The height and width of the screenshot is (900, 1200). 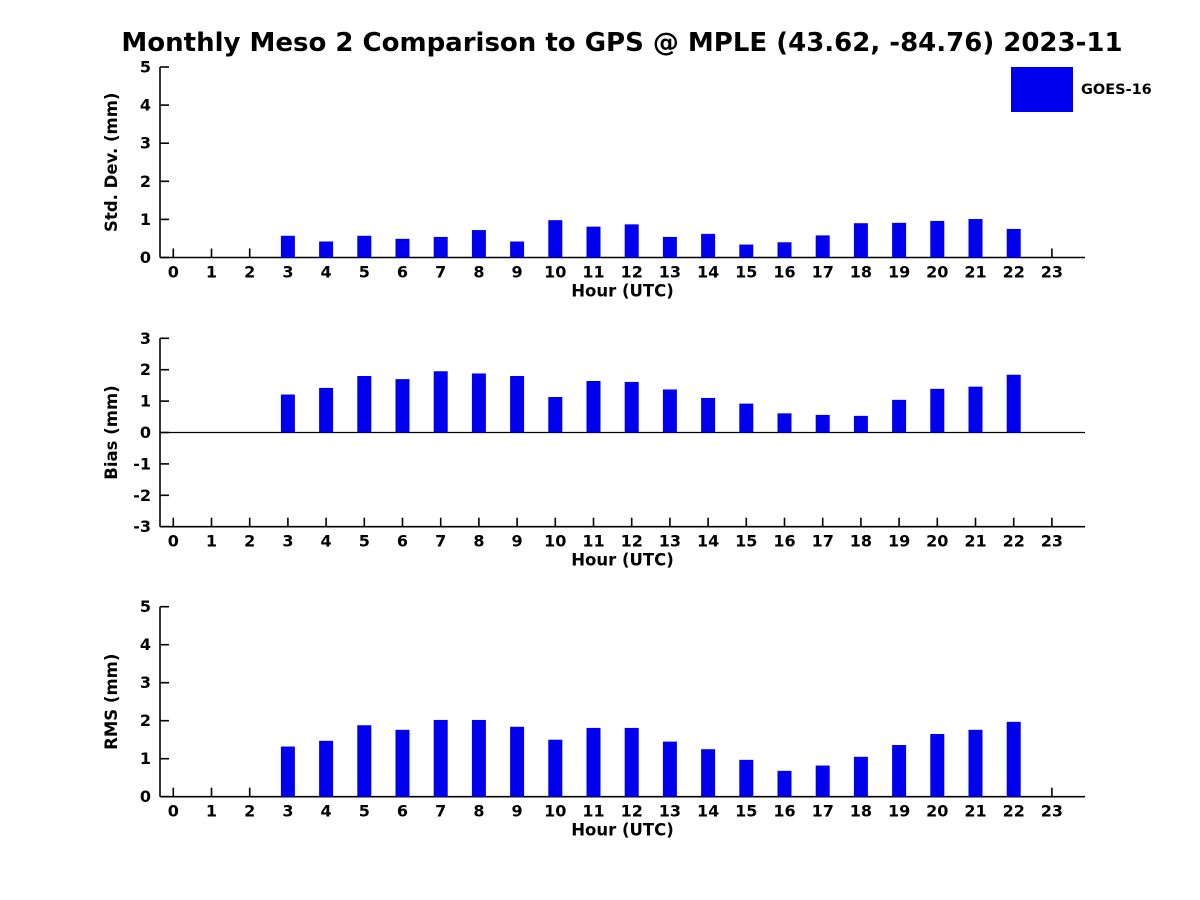 What do you see at coordinates (142, 495) in the screenshot?
I see `y-tick-label: -2` at bounding box center [142, 495].